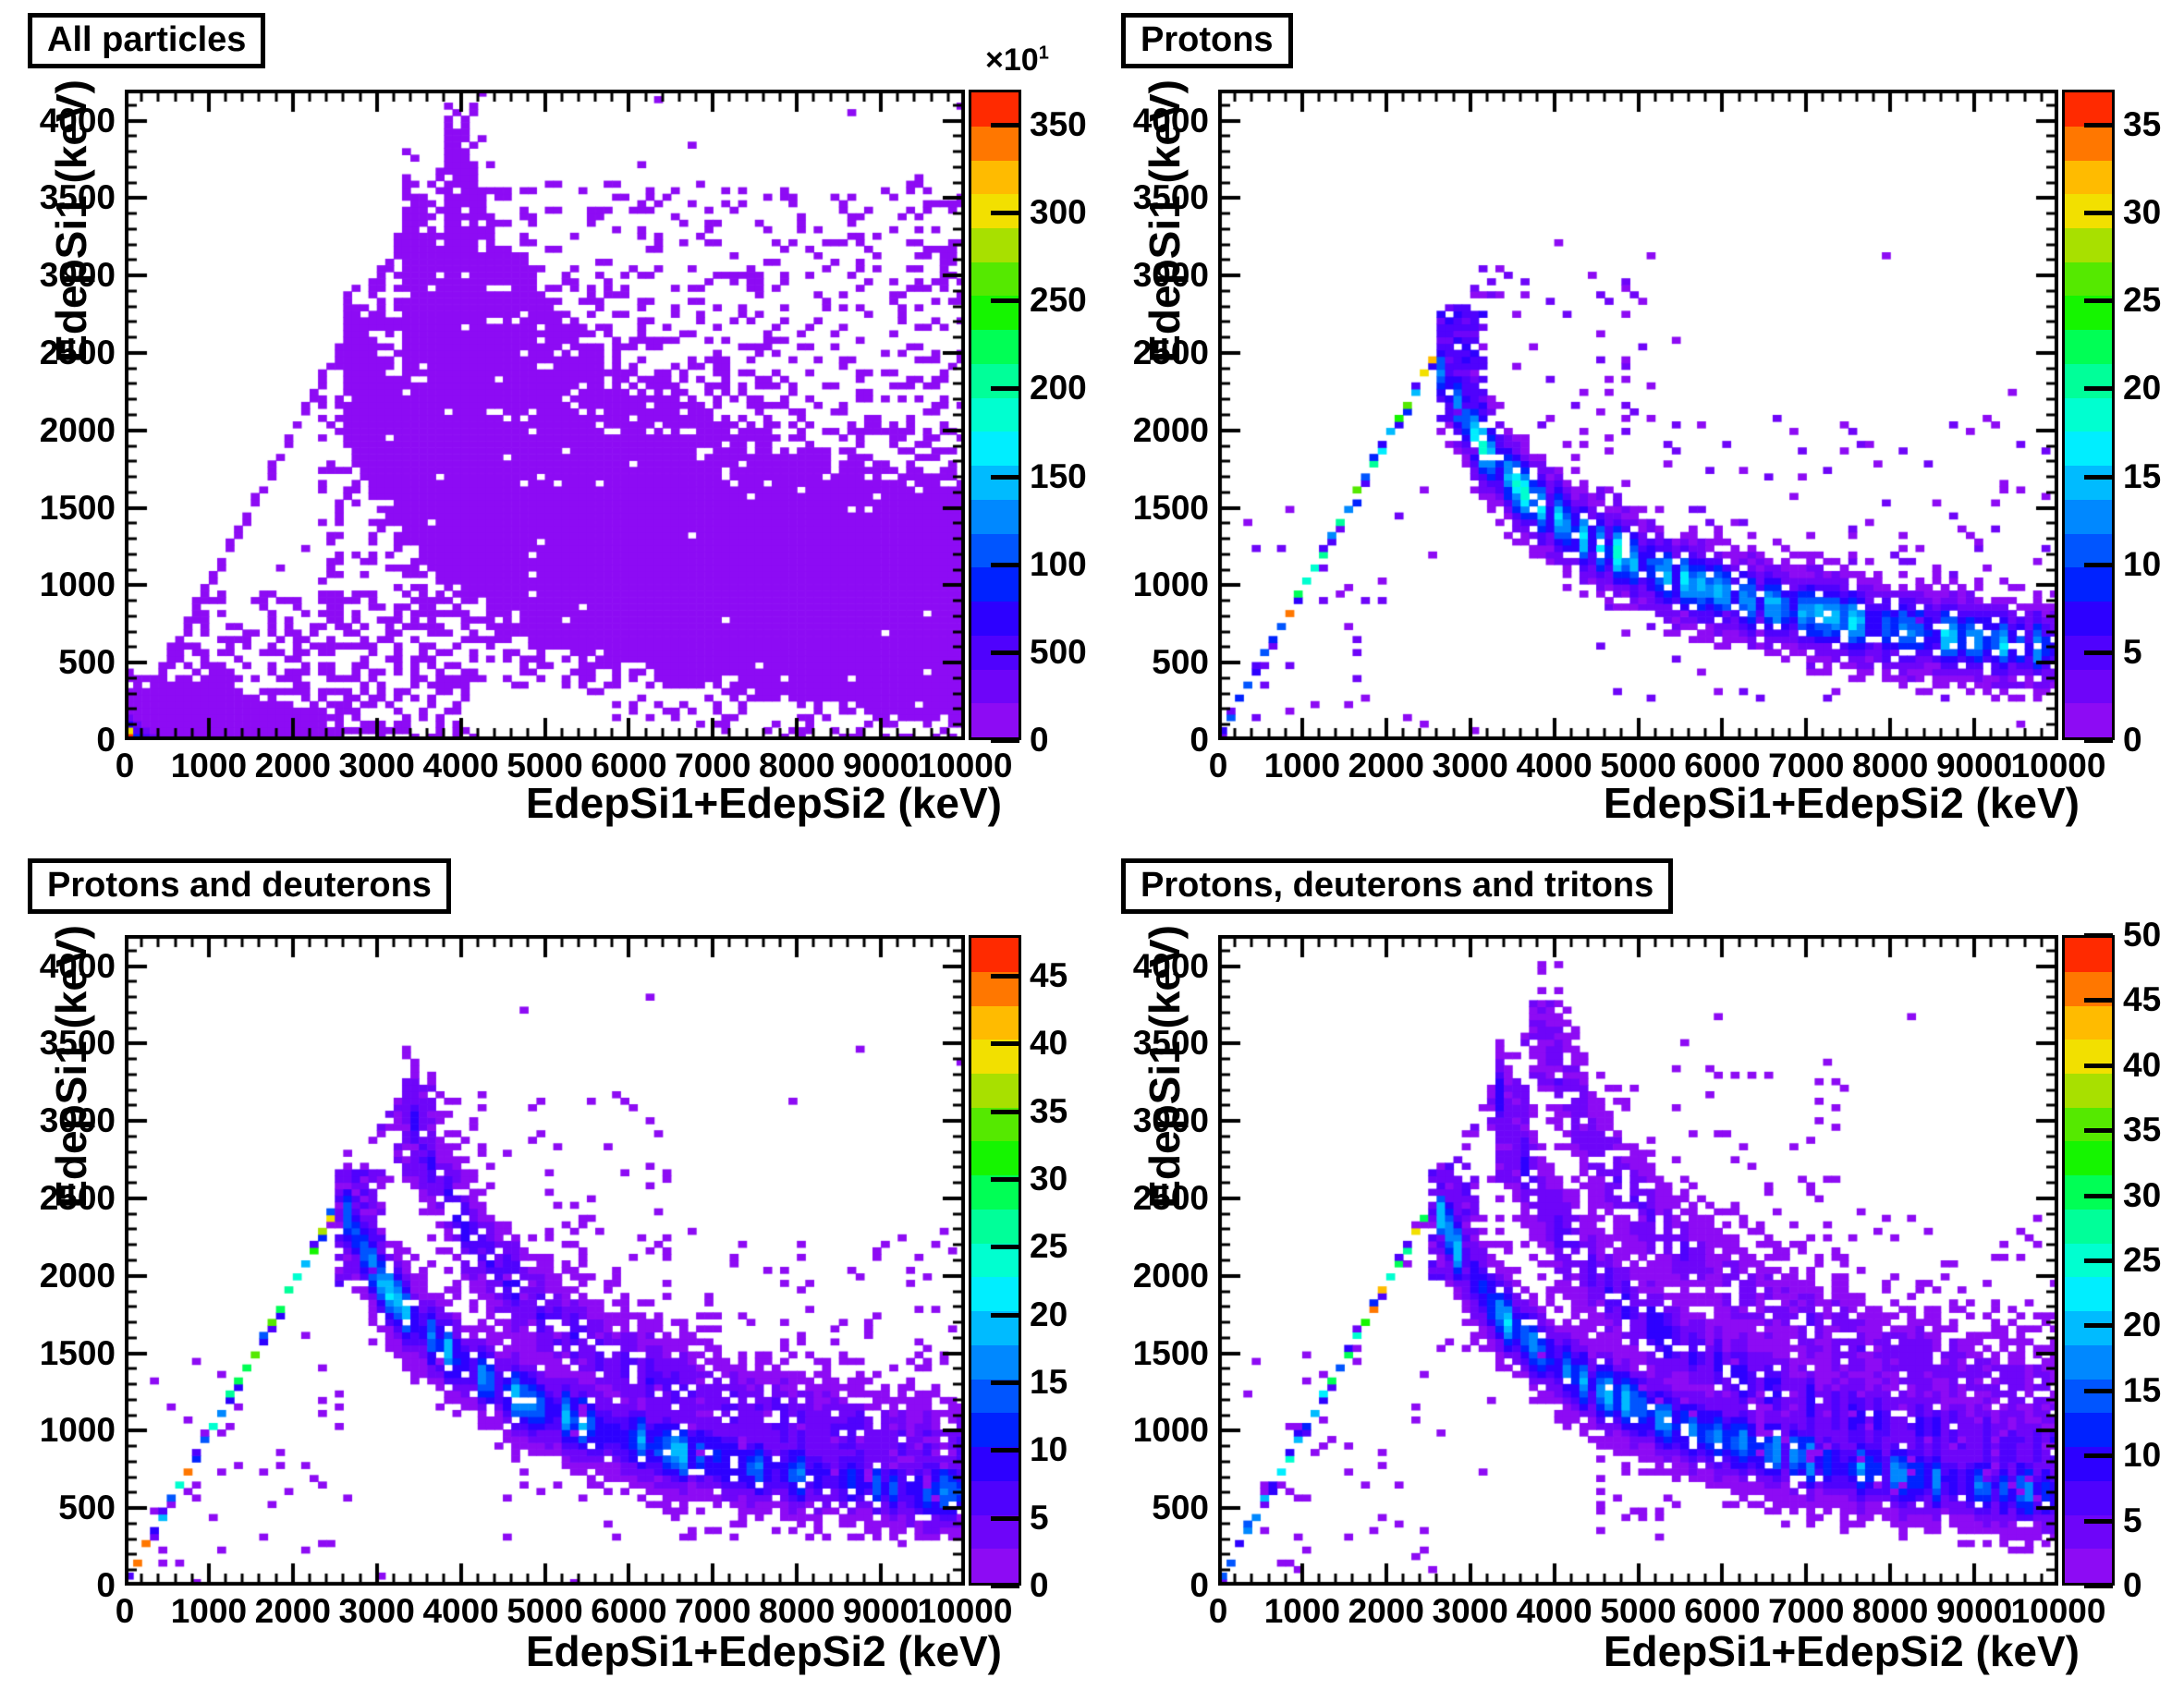  What do you see at coordinates (376, 1611) in the screenshot?
I see `x-tick-label: 3000` at bounding box center [376, 1611].